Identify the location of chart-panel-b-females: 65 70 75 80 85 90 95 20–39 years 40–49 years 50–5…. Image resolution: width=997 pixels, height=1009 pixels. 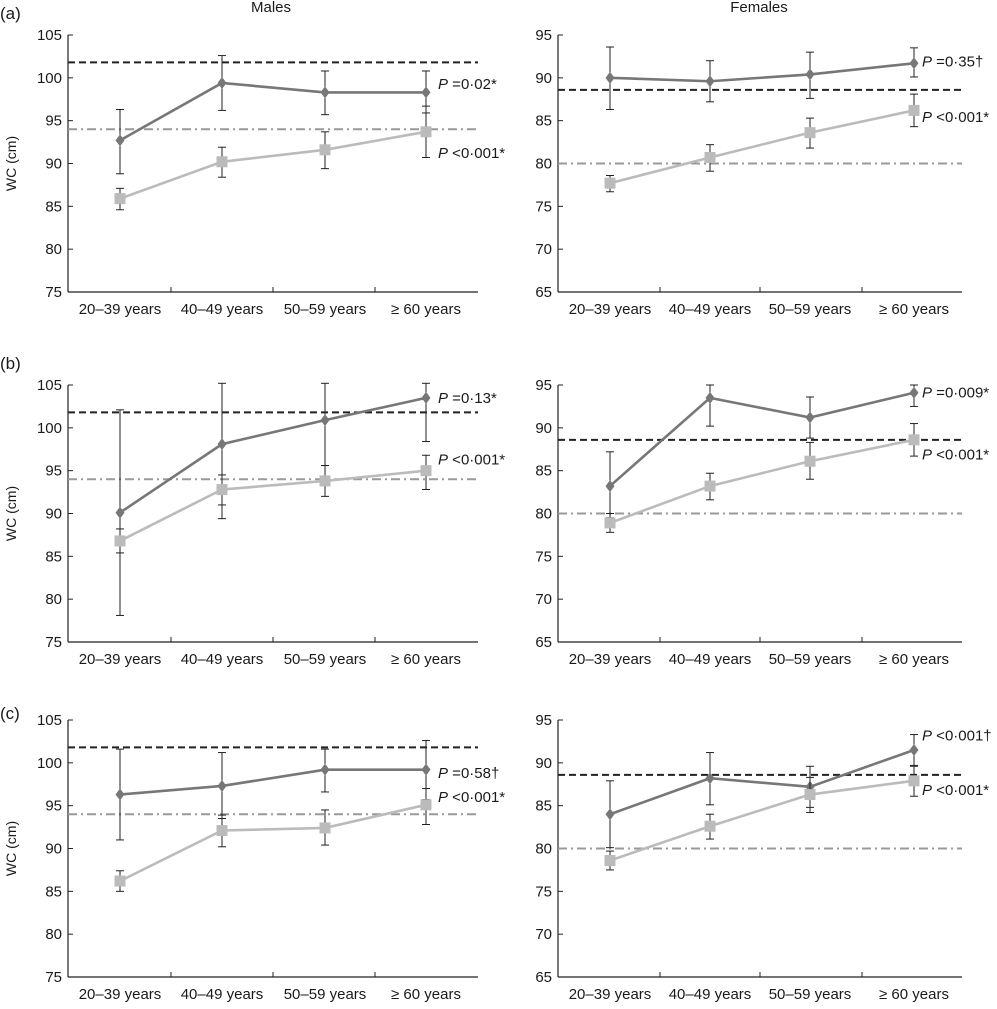
(762, 522).